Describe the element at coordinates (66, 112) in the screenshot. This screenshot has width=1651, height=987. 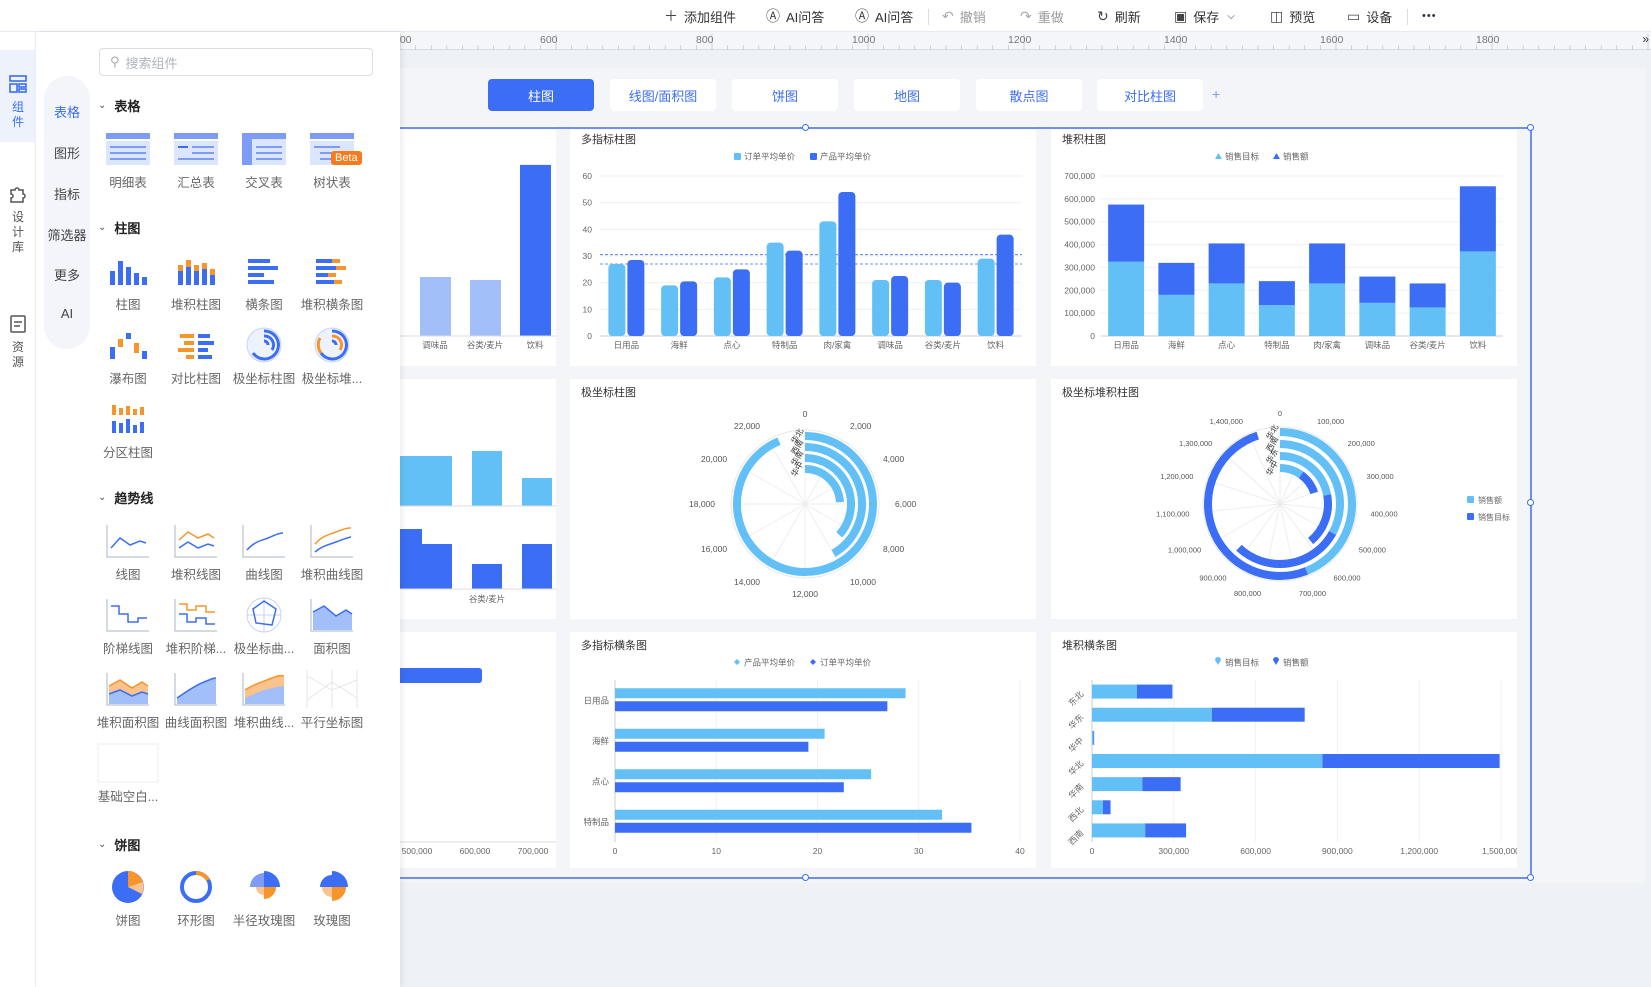
I see `category-table: 表格` at that location.